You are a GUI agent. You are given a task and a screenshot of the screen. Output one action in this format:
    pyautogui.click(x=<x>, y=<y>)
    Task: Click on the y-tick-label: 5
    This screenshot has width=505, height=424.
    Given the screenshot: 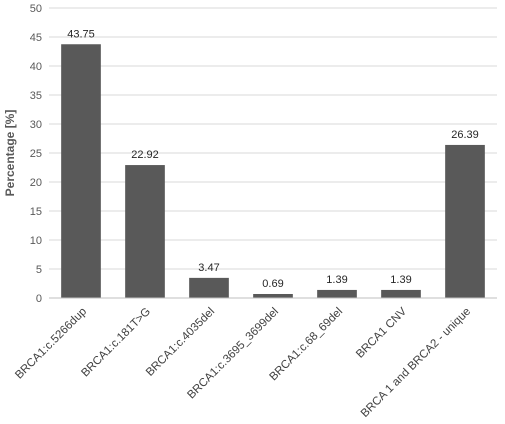 What is the action you would take?
    pyautogui.click(x=39, y=270)
    